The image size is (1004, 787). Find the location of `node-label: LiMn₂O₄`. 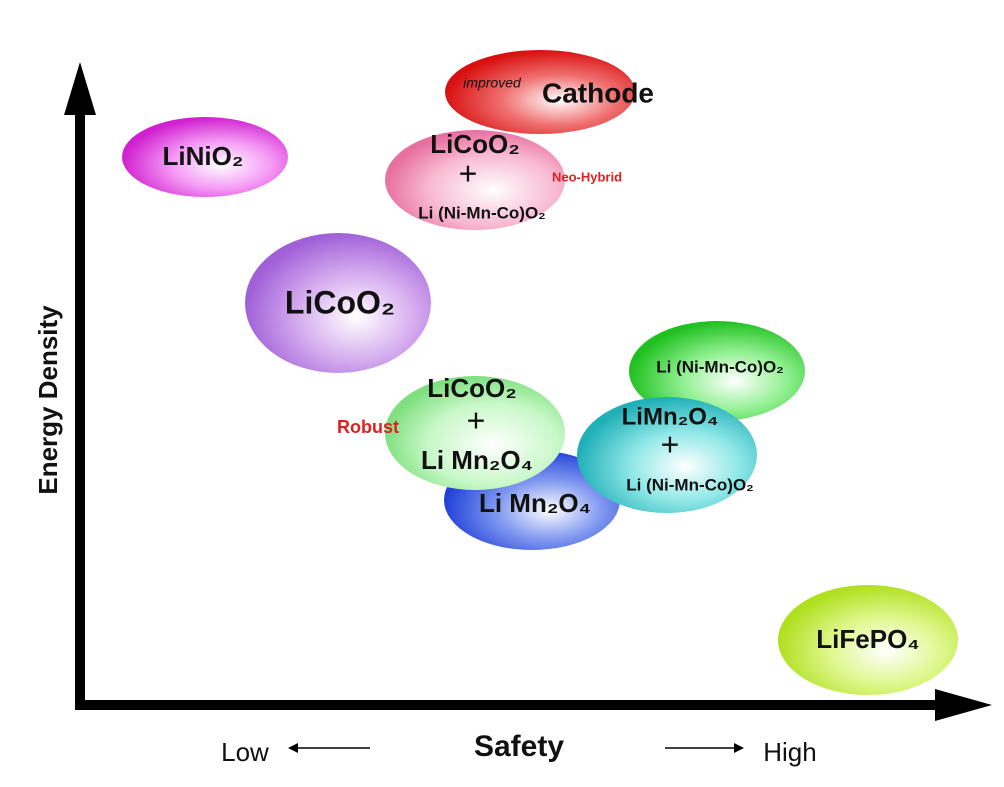

node-label: LiMn₂O₄ is located at coordinates (670, 416).